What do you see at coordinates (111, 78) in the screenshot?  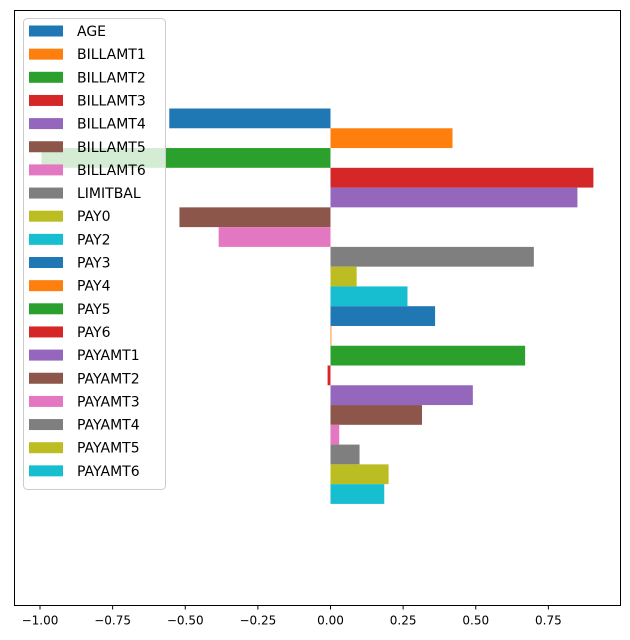 I see `legend-label-billamt2: BILLAMT2` at bounding box center [111, 78].